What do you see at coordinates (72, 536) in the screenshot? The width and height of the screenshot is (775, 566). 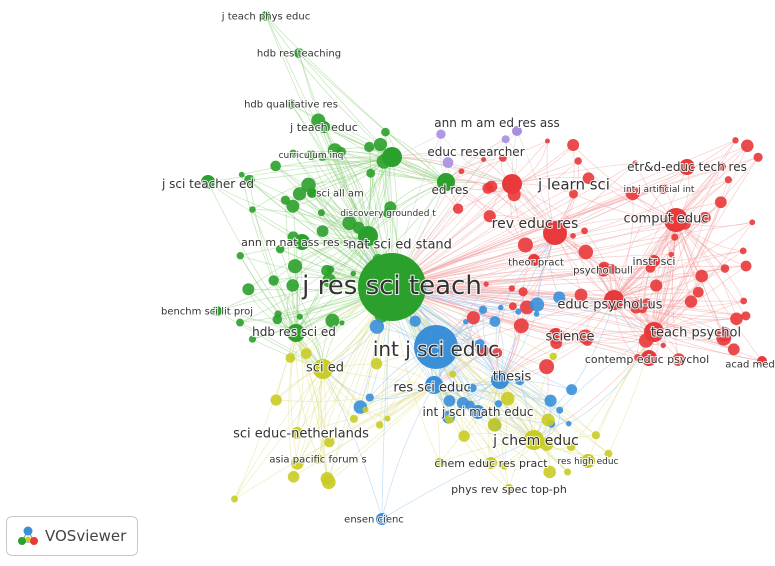 I see `vosviewer-logo: VOSviewer` at bounding box center [72, 536].